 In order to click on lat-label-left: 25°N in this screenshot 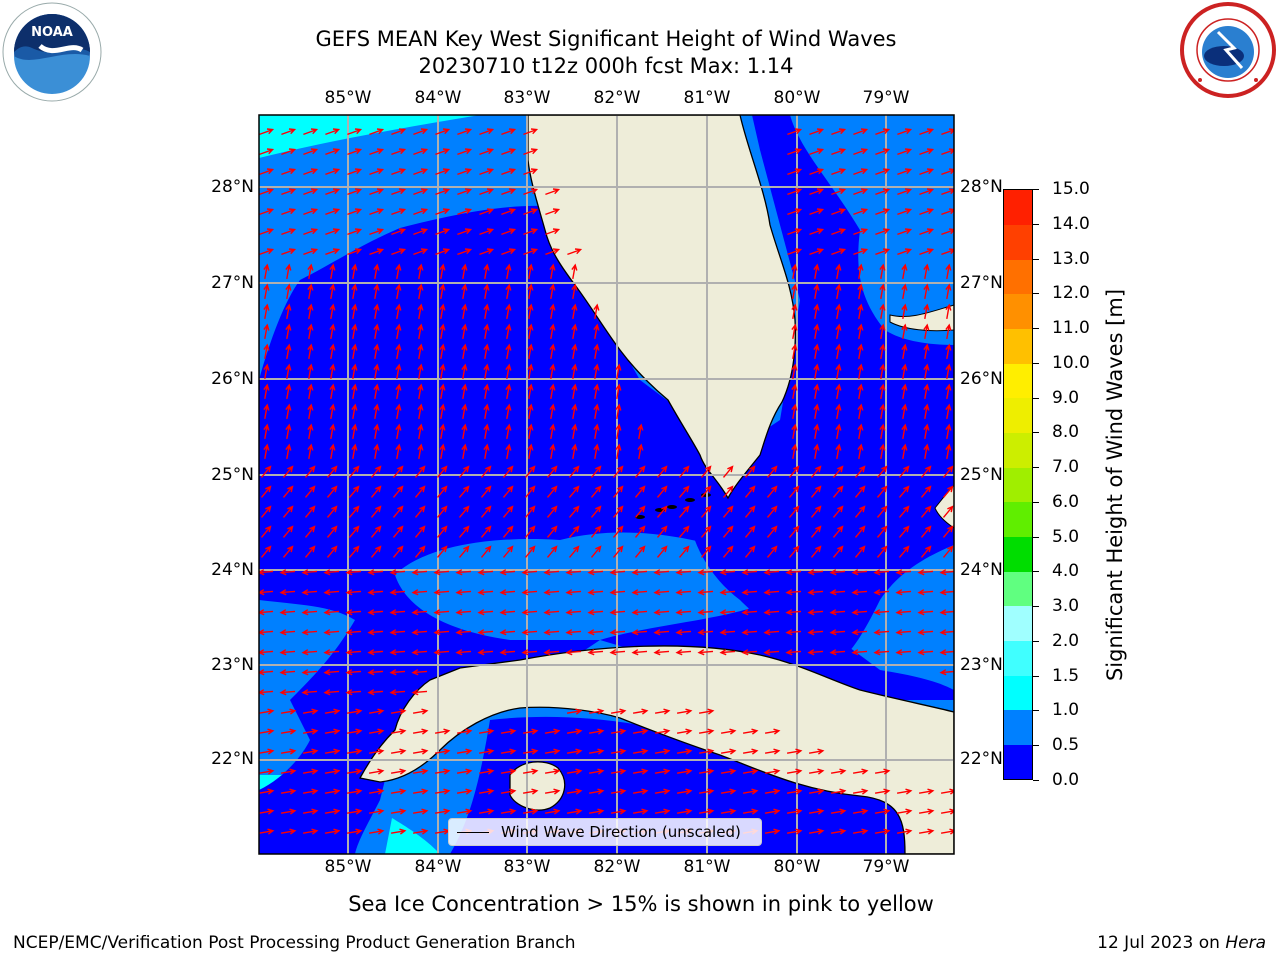, I will do `click(232, 475)`.